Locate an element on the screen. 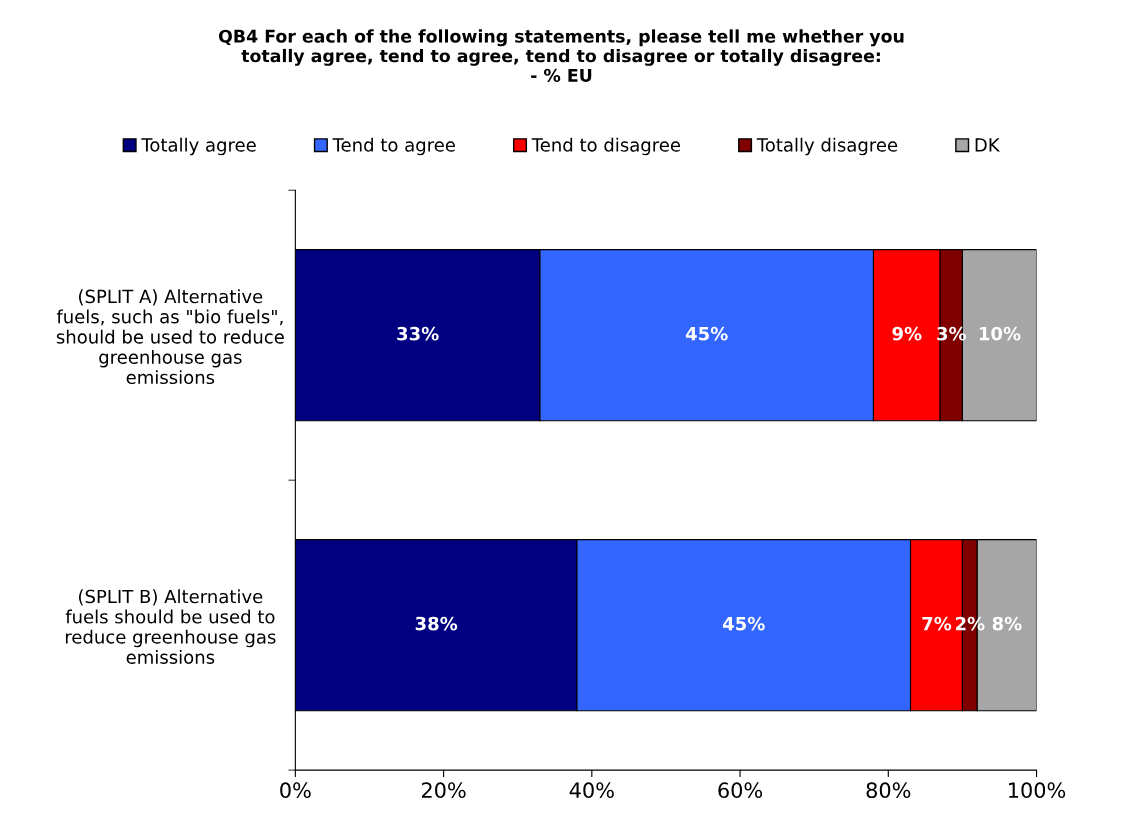  legend-label: Totally disagree is located at coordinates (827, 146).